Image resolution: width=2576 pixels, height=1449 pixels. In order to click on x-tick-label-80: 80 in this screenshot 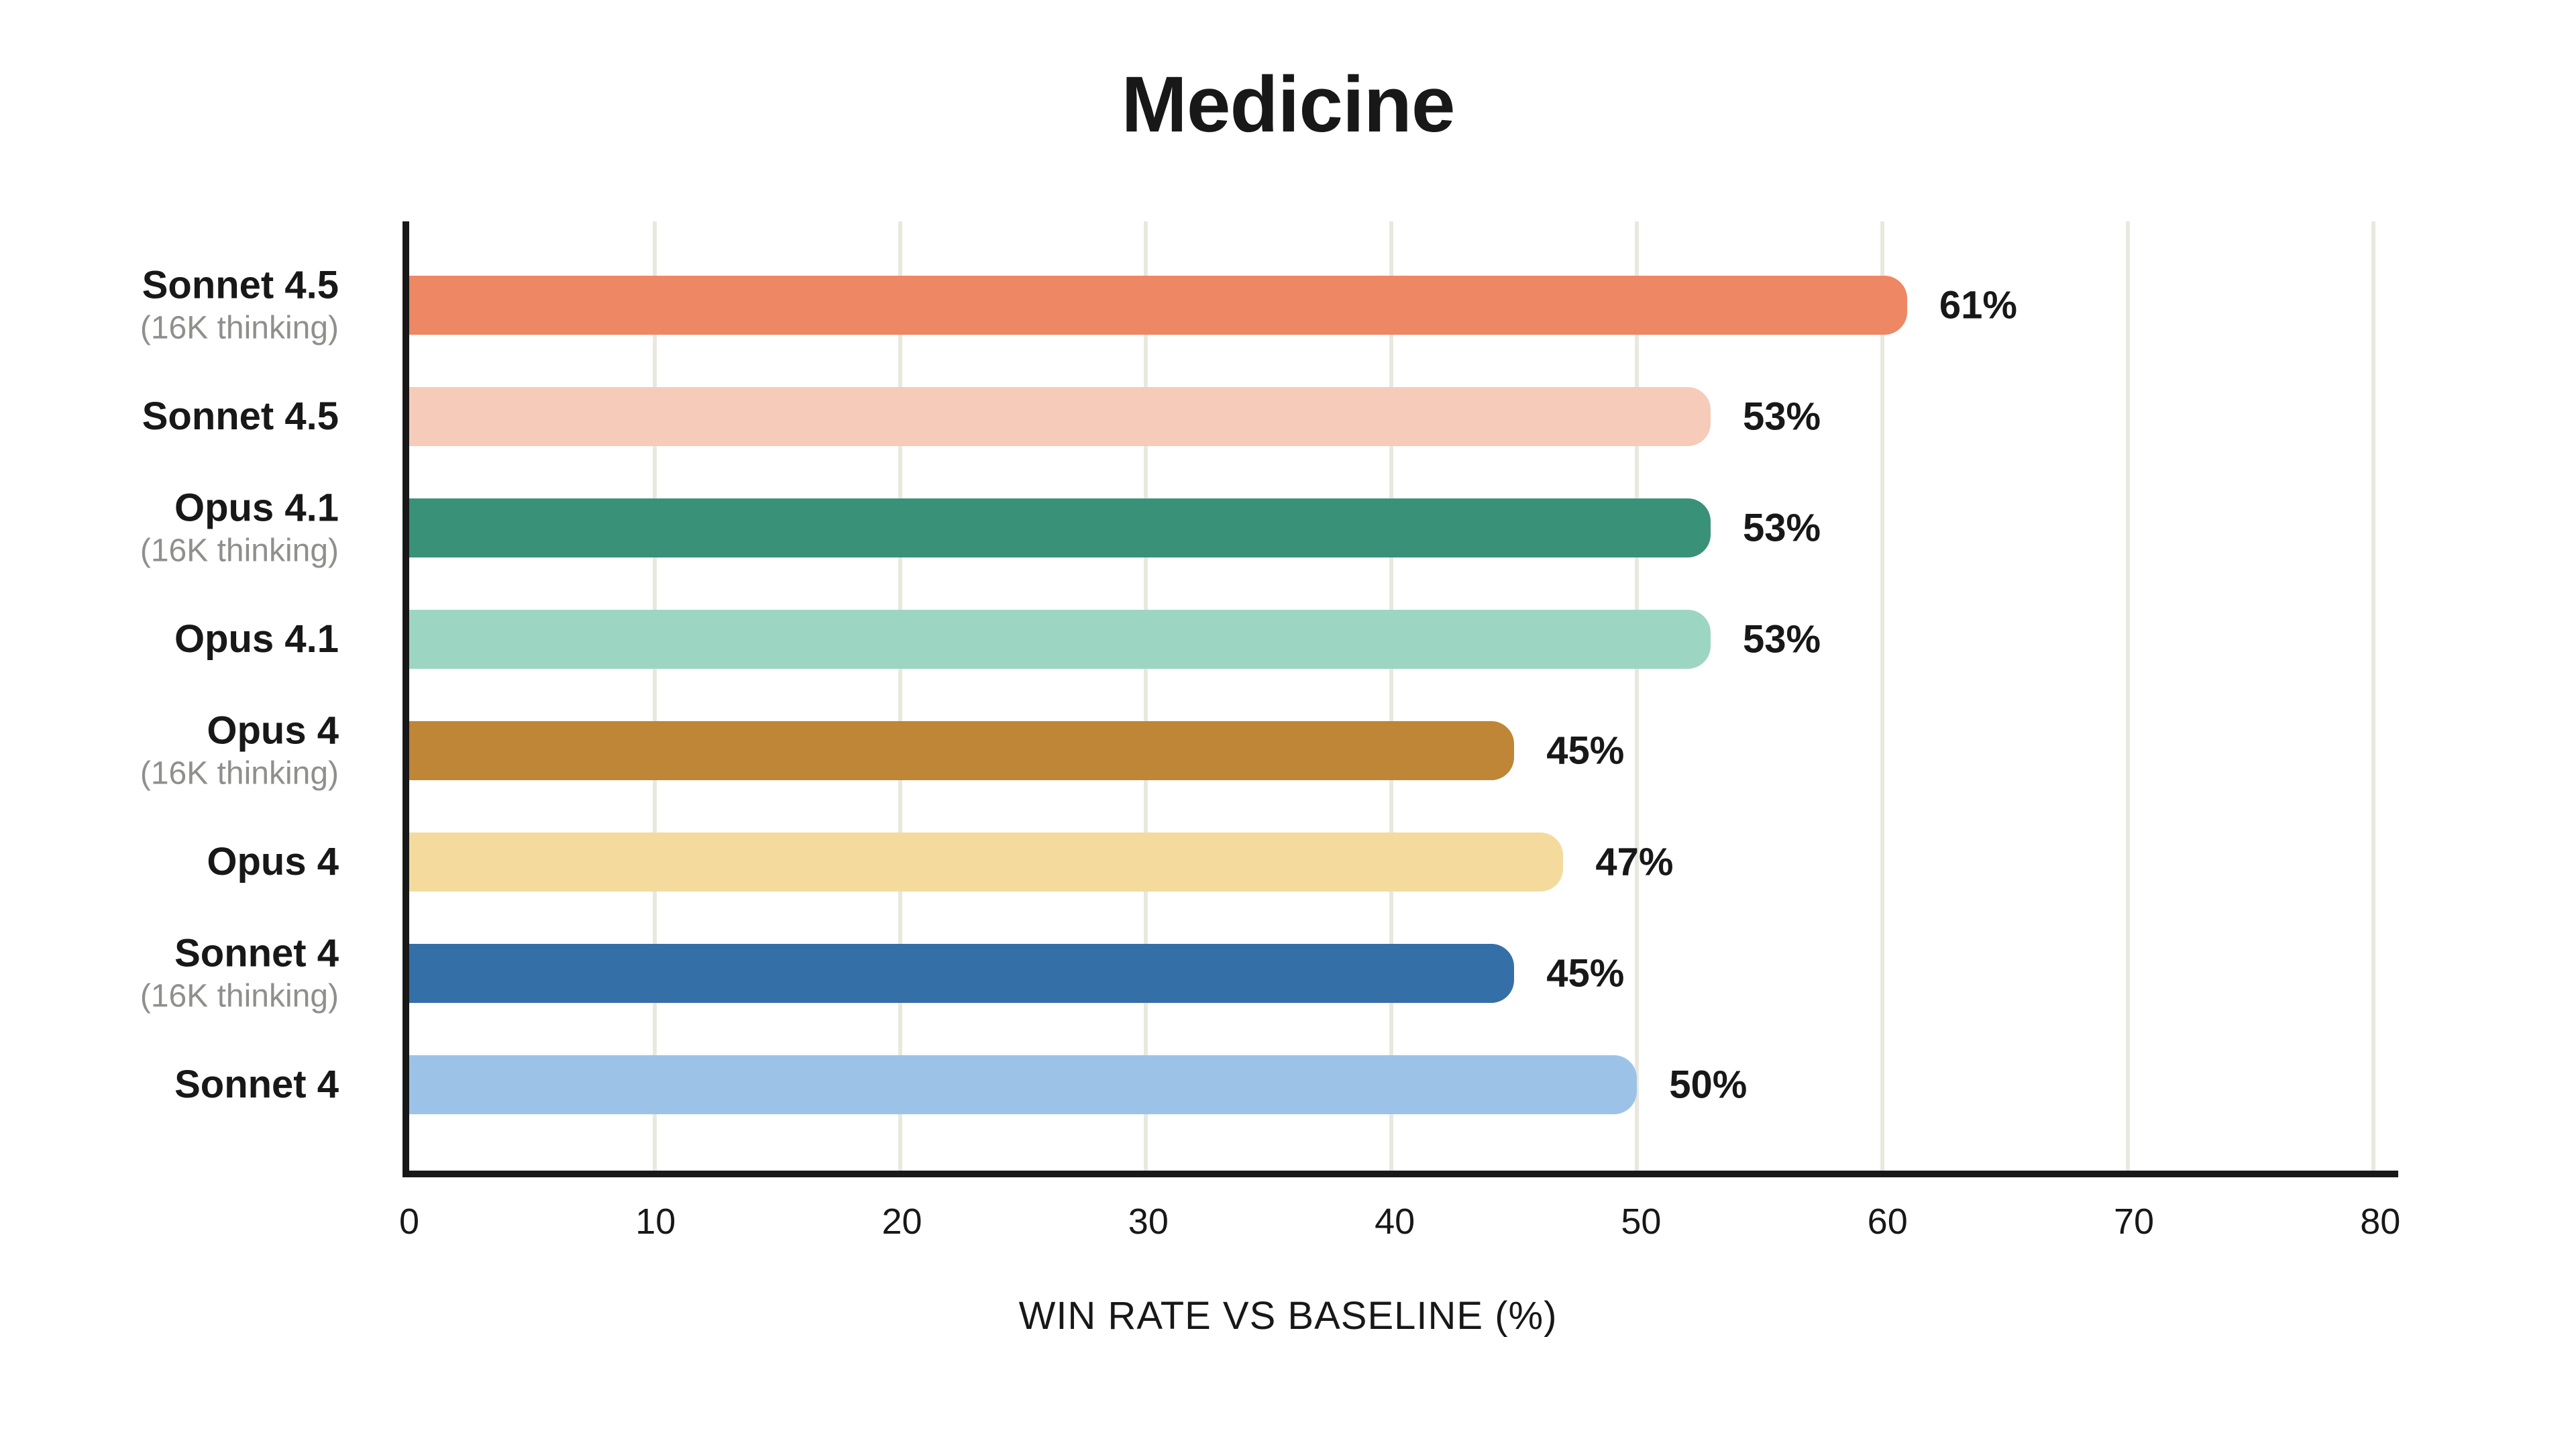, I will do `click(2380, 1221)`.